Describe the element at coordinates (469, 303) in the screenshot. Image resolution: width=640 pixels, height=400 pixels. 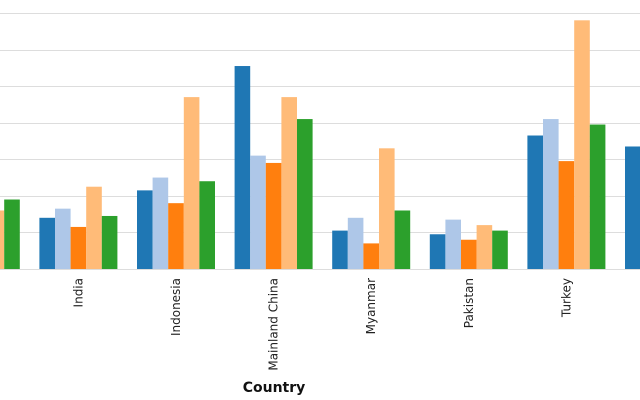
I see `x-tick-label: Pakistan` at that location.